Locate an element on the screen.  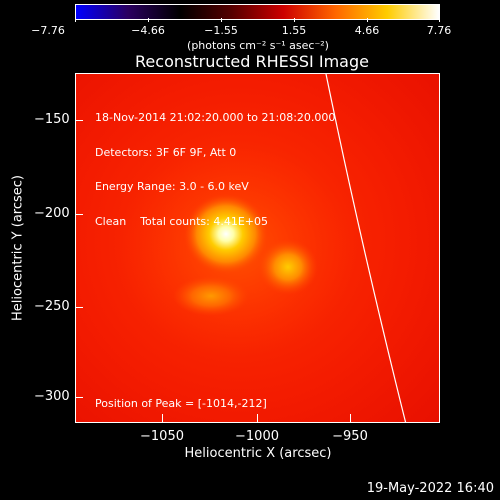
colorbar-tick-label: −7.76 is located at coordinates (48, 30).